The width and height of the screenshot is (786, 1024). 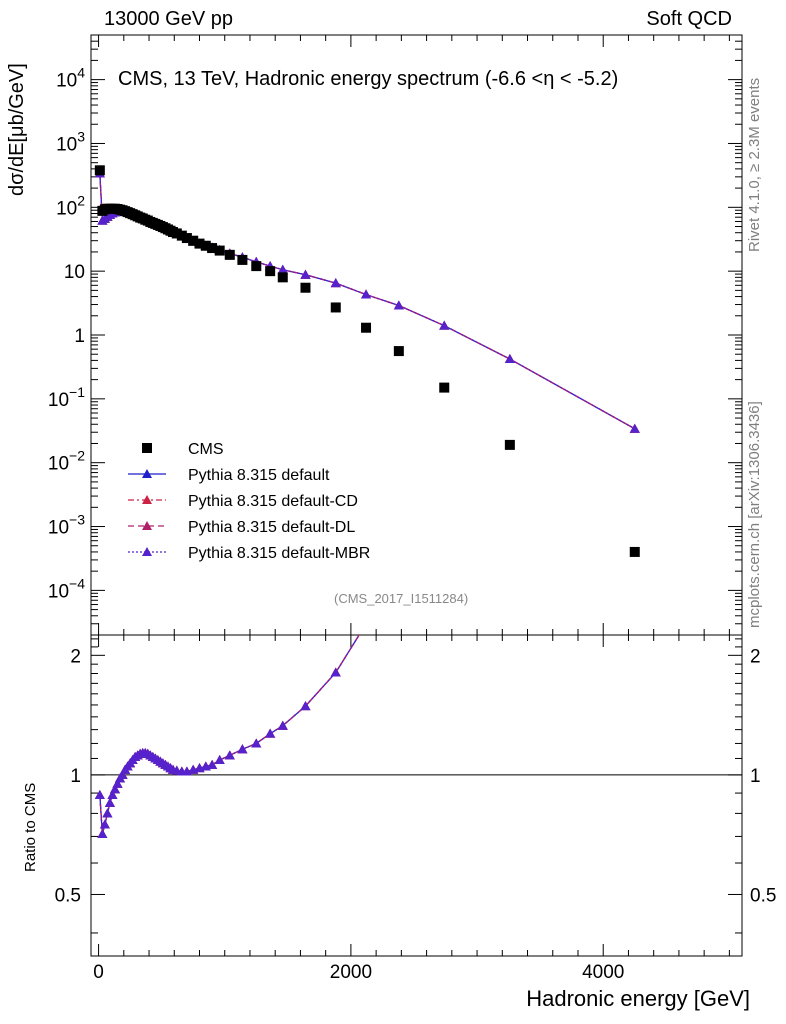 What do you see at coordinates (351, 972) in the screenshot?
I see `x-tick-label: 2000` at bounding box center [351, 972].